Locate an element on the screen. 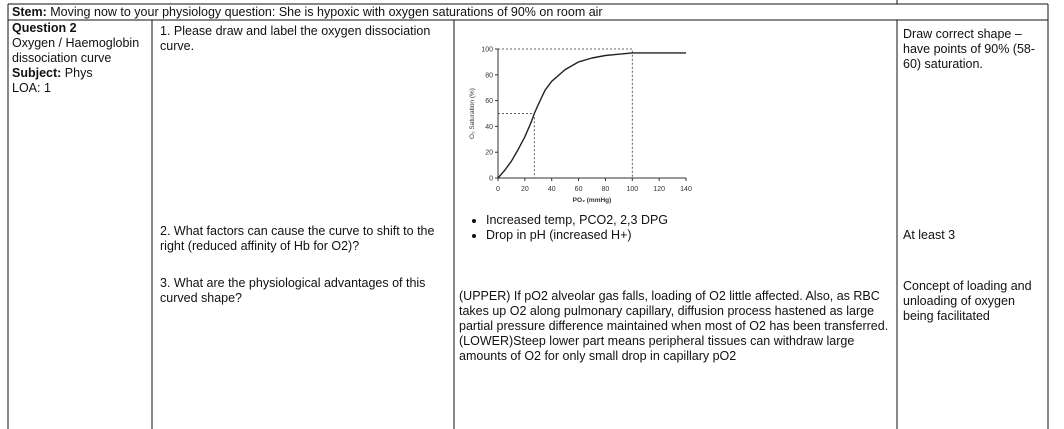 This screenshot has width=1064, height=429. answer-bullet: Drop in pH (increased H+) is located at coordinates (687, 235).